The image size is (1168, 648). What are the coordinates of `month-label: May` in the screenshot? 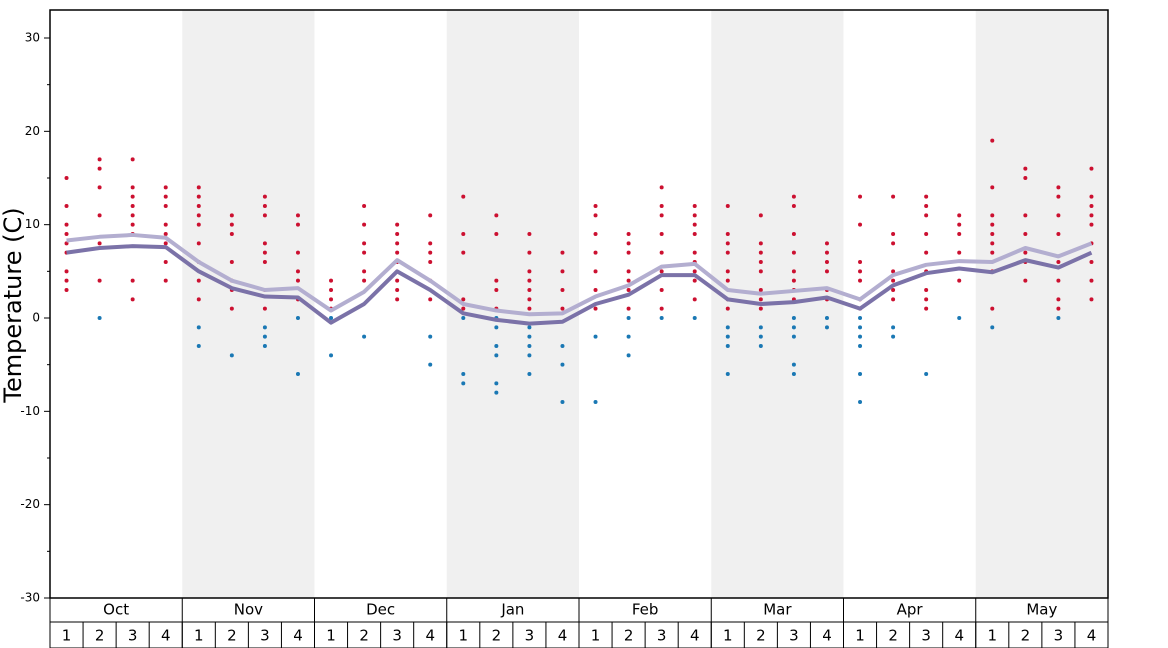 It's located at (1041, 610).